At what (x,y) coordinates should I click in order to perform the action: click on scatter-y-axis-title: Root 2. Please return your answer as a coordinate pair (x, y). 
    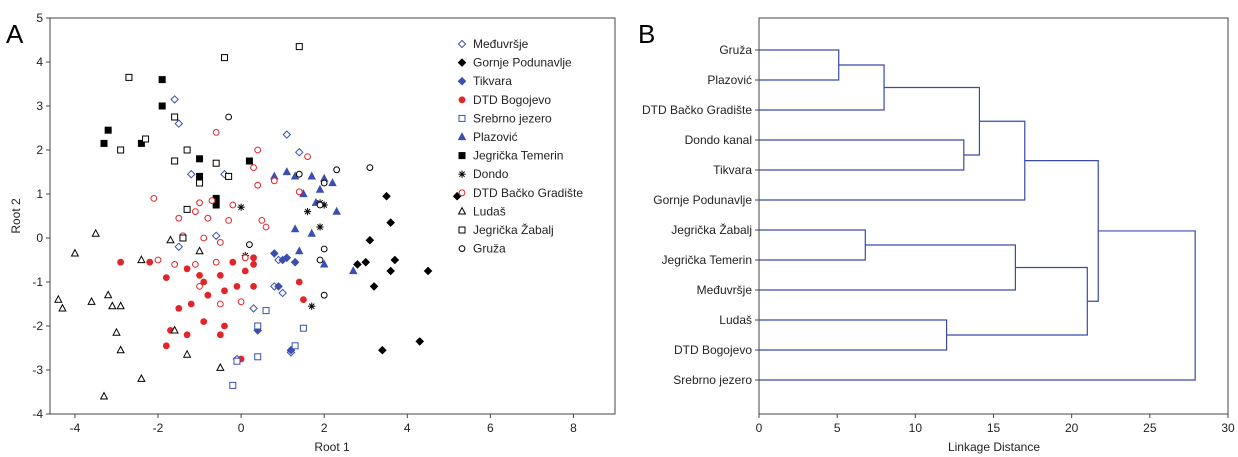
    Looking at the image, I should click on (16, 216).